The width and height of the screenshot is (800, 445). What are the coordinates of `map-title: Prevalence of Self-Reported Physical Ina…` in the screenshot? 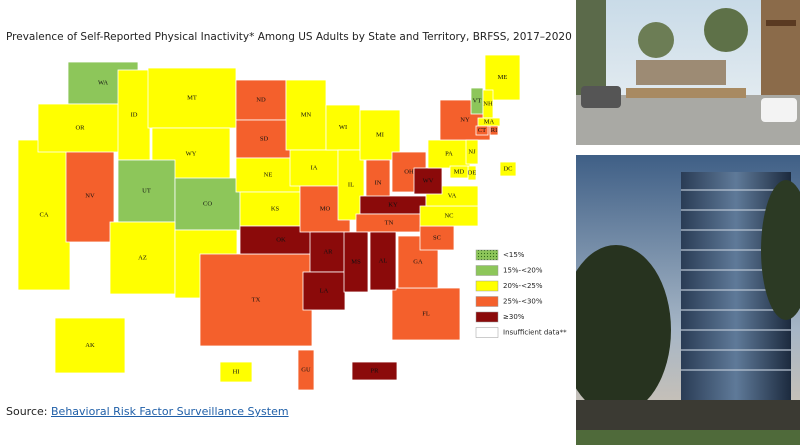 It's located at (289, 37).